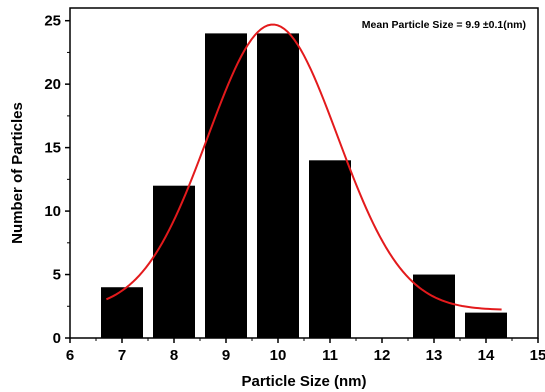 This screenshot has height=392, width=545. Describe the element at coordinates (52, 84) in the screenshot. I see `y-tick-label: 20` at that location.